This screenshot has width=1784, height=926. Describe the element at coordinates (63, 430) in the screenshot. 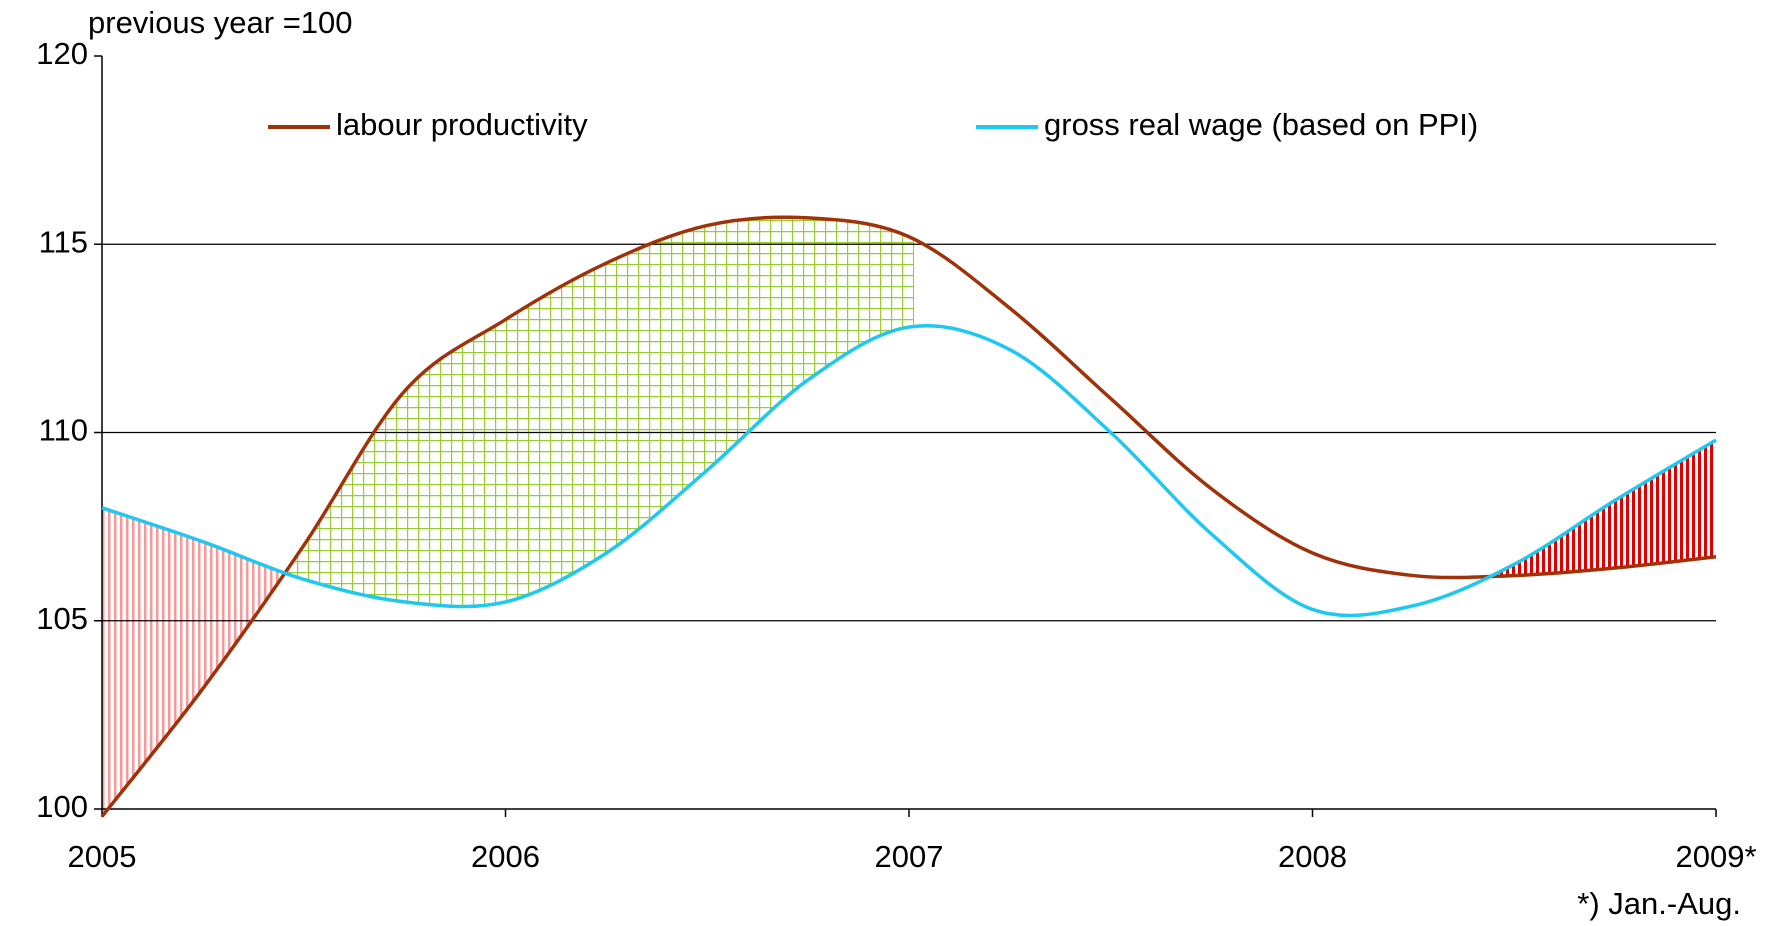

I see `y-tick-label: 110` at that location.